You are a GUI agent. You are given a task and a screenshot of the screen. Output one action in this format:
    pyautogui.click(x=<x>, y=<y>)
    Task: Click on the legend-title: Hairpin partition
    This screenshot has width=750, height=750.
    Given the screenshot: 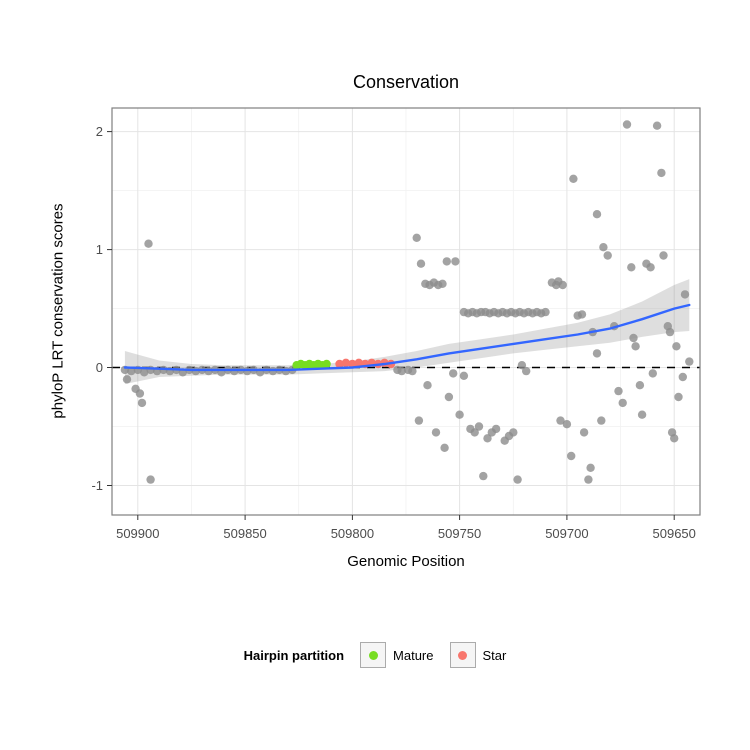 What is the action you would take?
    pyautogui.click(x=294, y=655)
    